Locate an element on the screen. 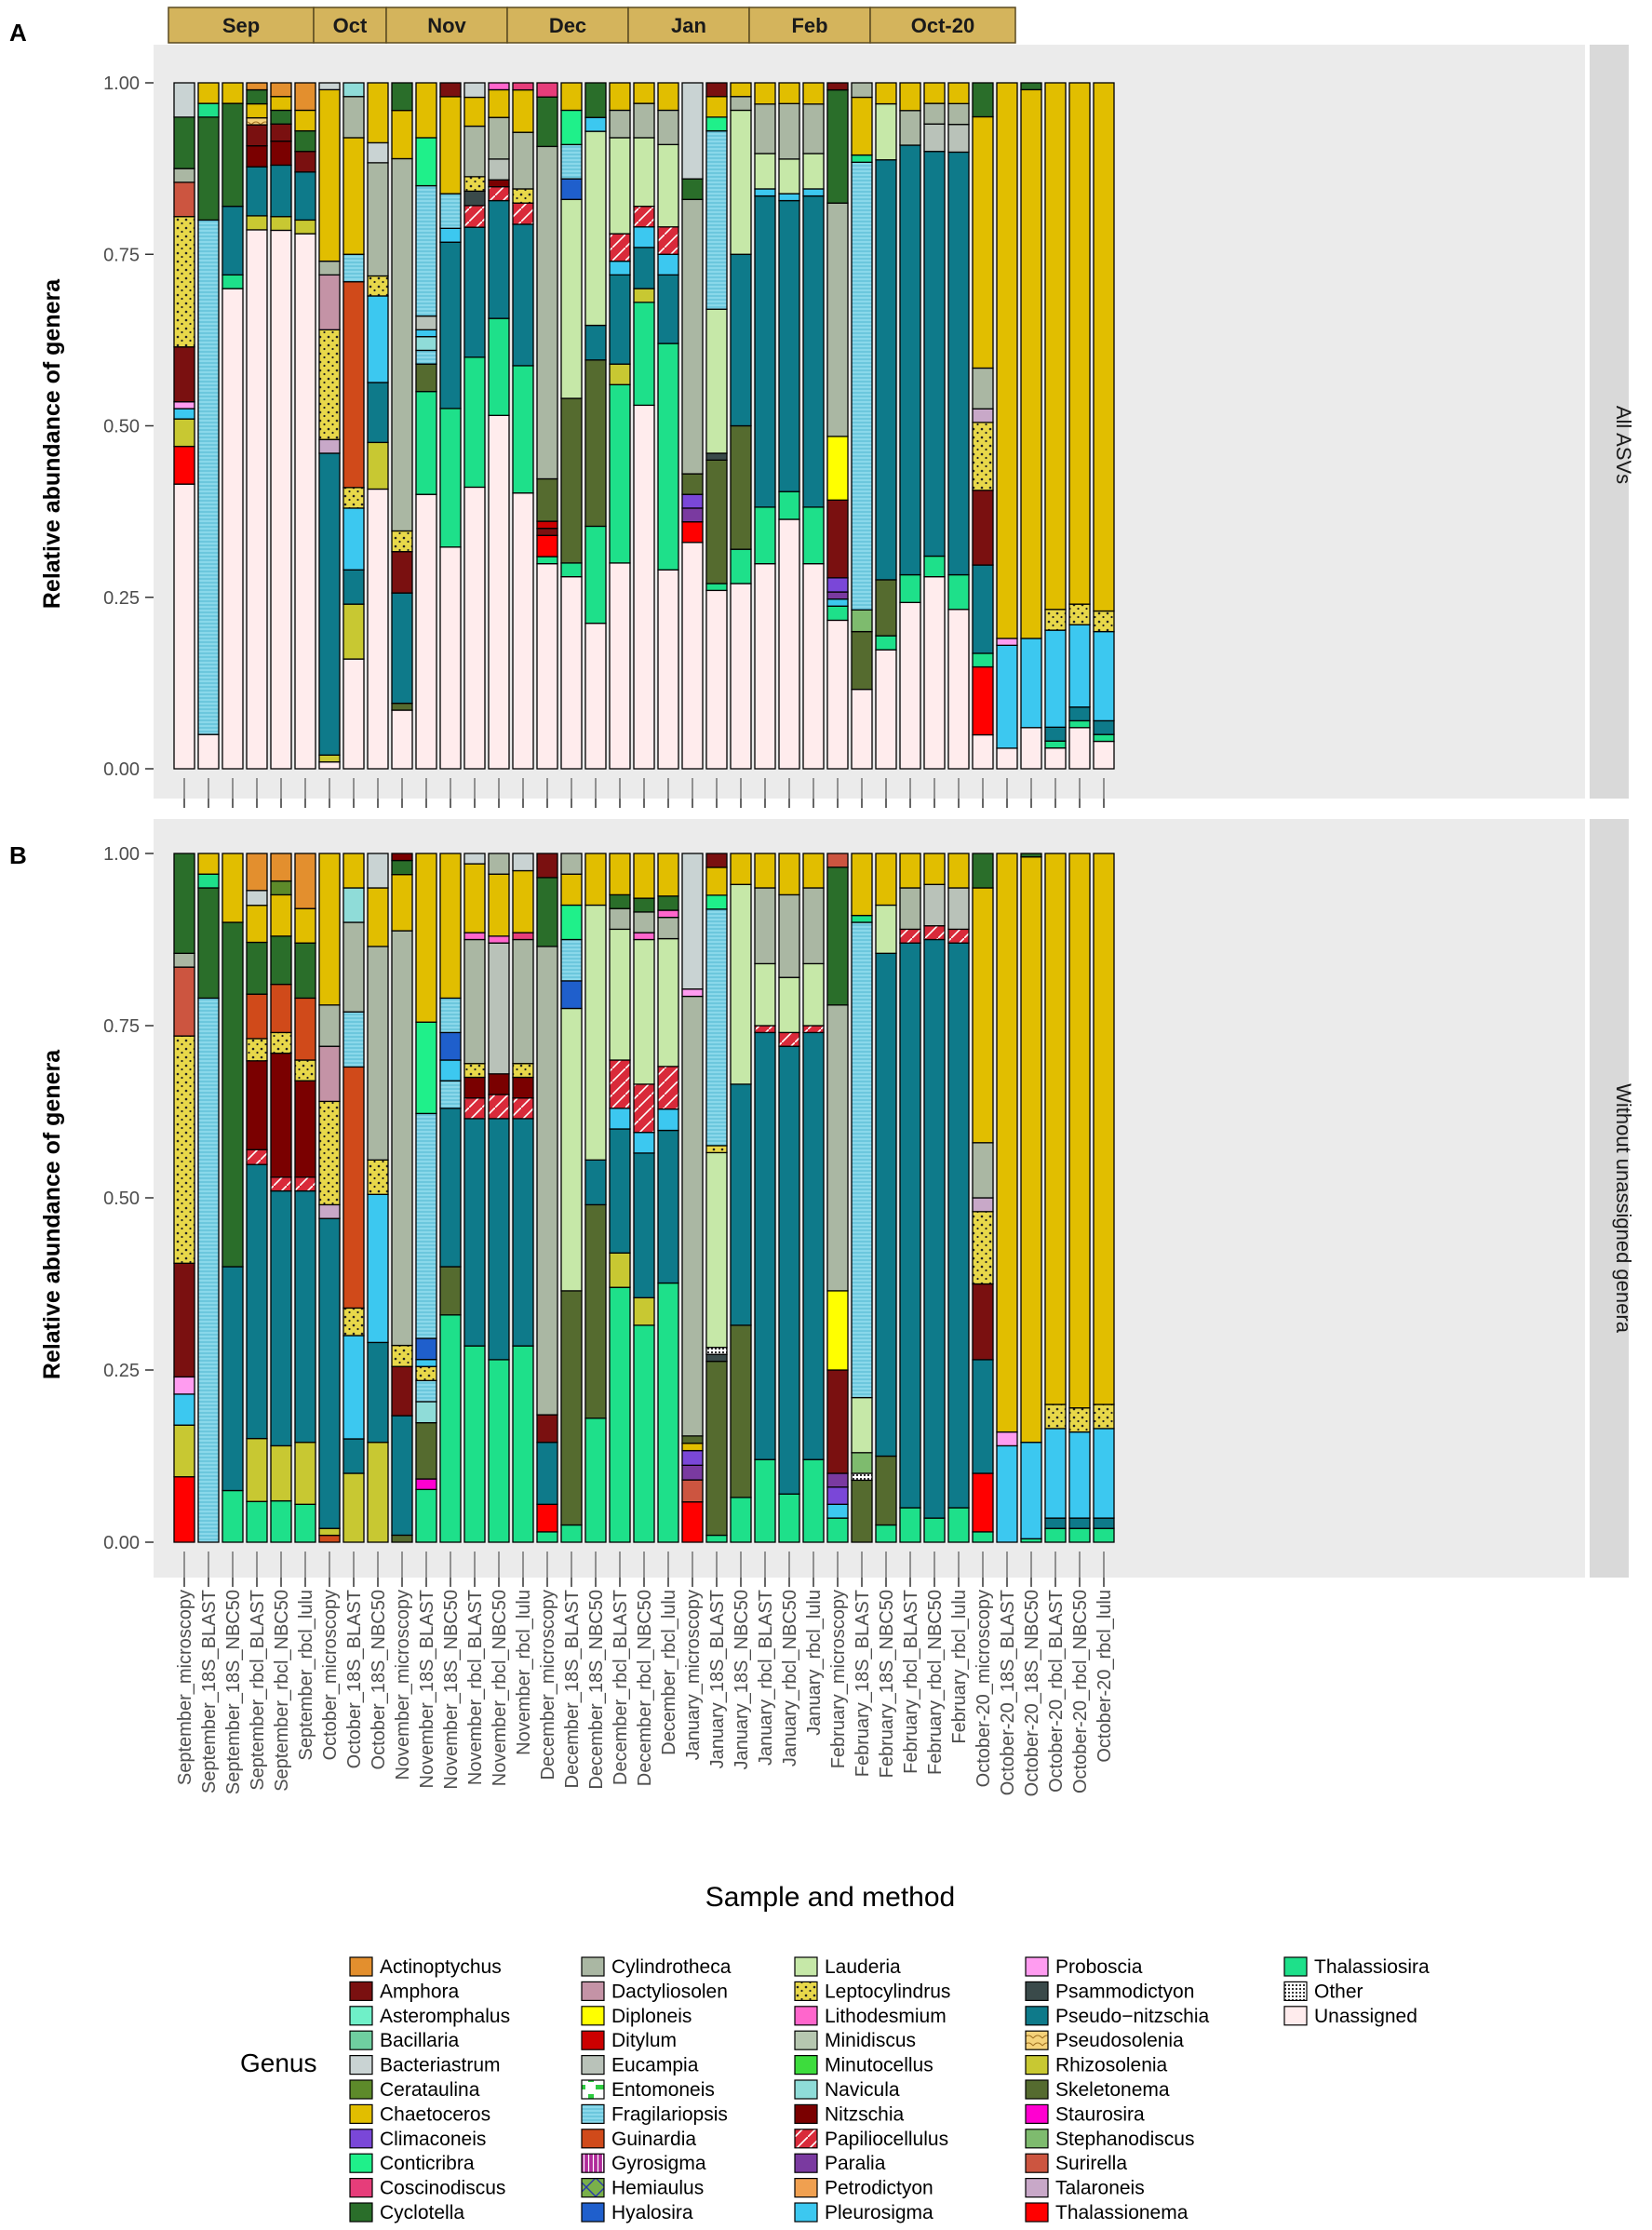 This screenshot has width=1652, height=2230. legend-label: Thalassionema is located at coordinates (1122, 2212).